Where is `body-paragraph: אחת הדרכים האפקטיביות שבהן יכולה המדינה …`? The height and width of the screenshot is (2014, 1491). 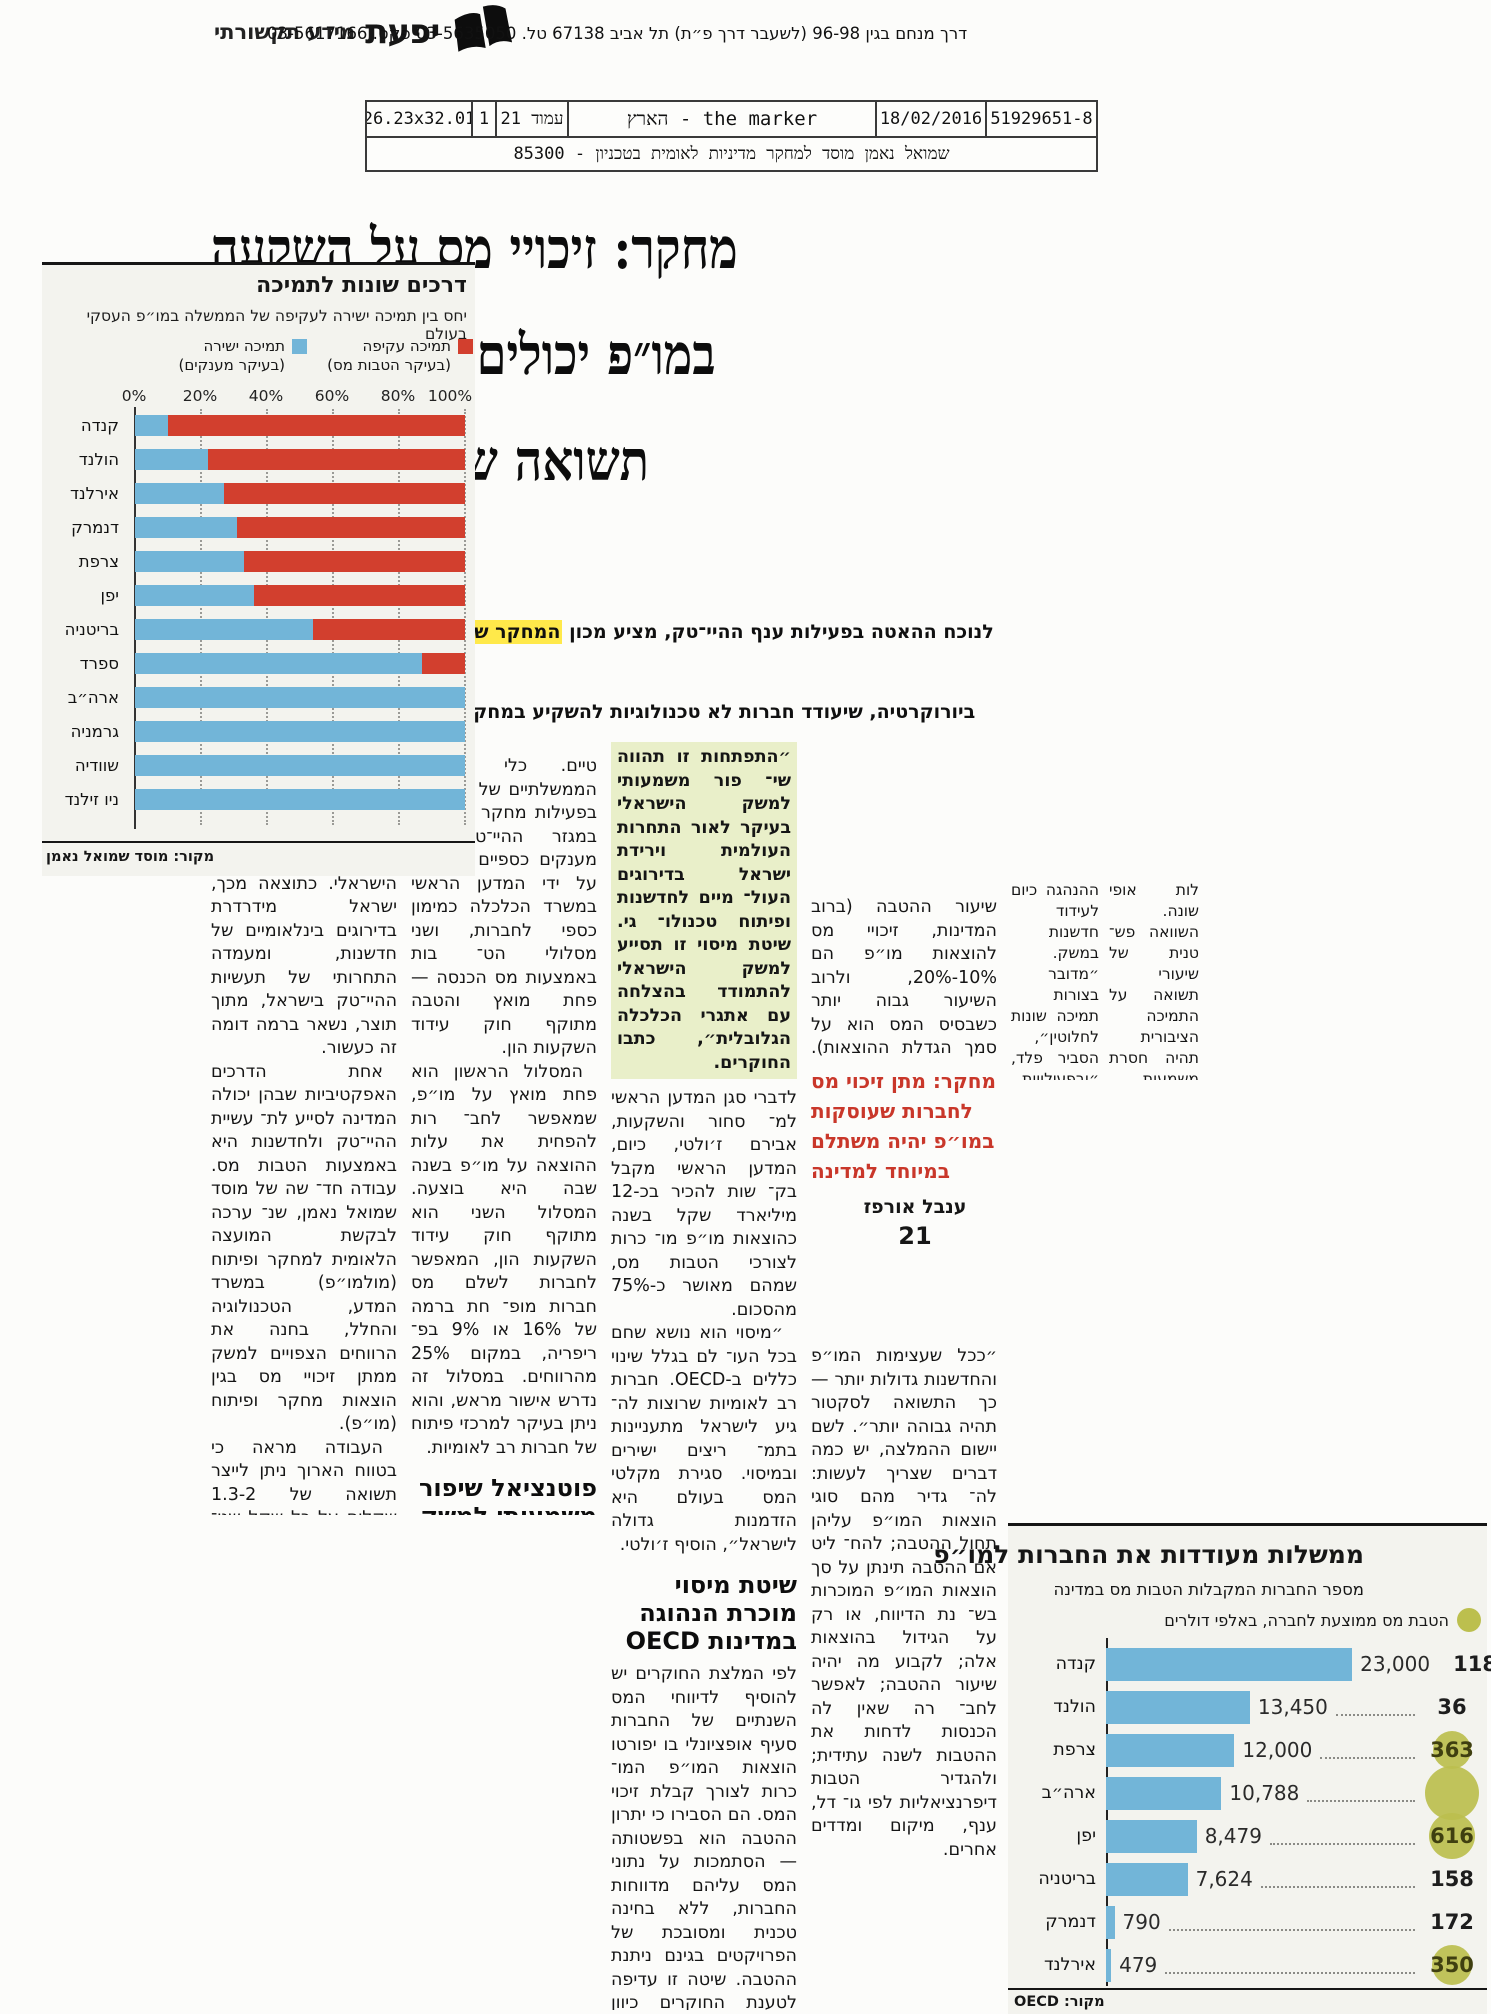 body-paragraph: אחת הדרכים האפקטיביות שבהן יכולה המדינה … is located at coordinates (304, 1248).